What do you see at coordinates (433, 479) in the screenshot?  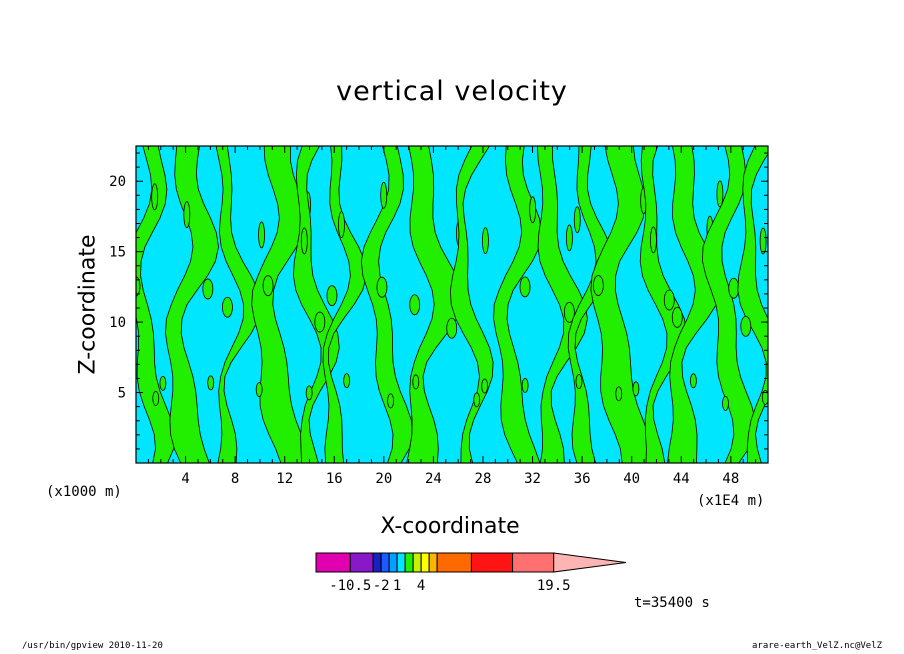 I see `x-tick-label: 24` at bounding box center [433, 479].